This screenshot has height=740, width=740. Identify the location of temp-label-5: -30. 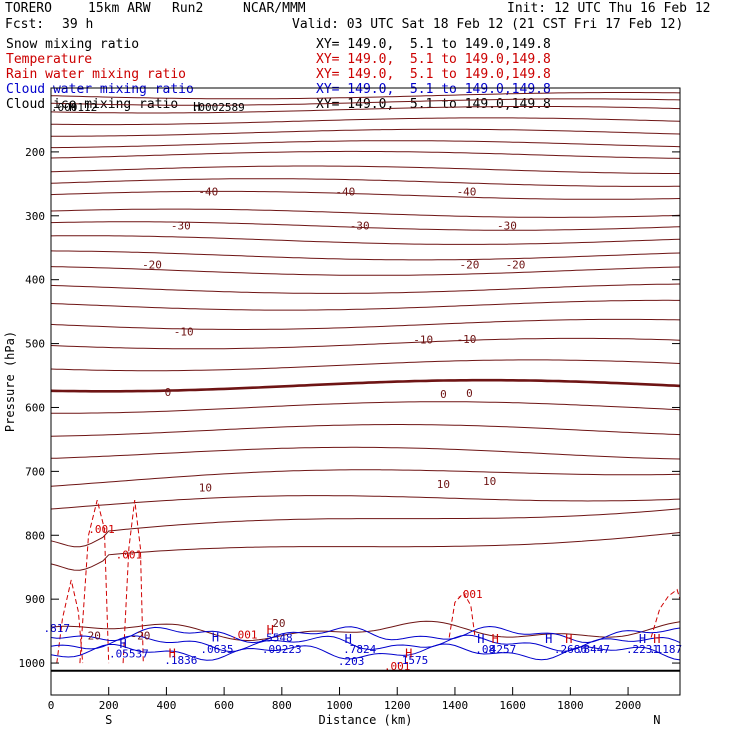
(507, 225).